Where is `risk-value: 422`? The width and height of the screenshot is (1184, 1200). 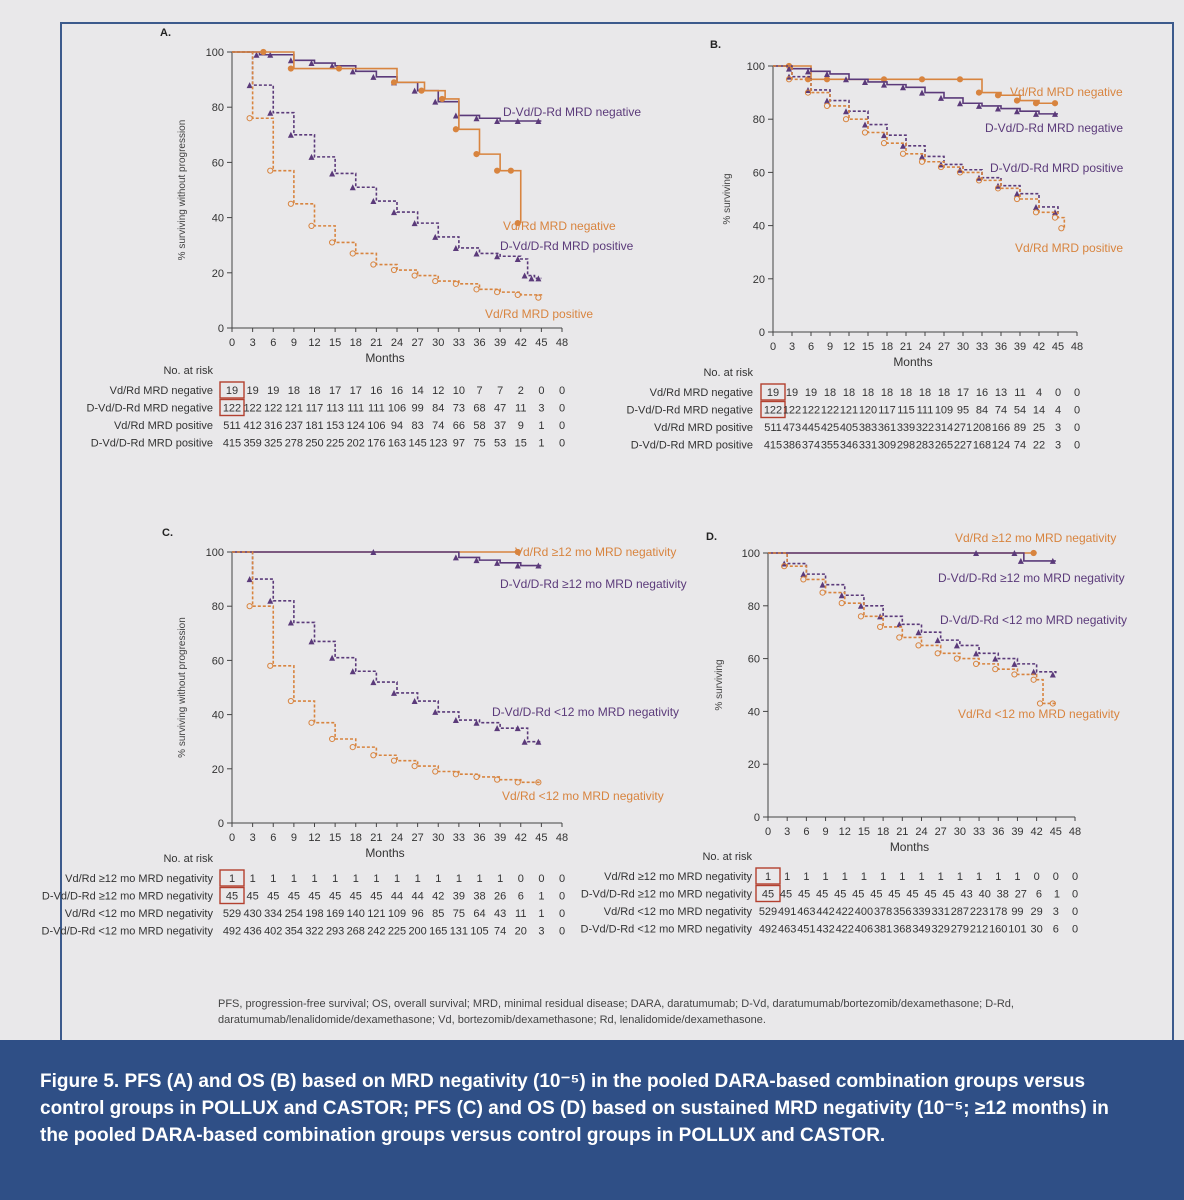 risk-value: 422 is located at coordinates (845, 912).